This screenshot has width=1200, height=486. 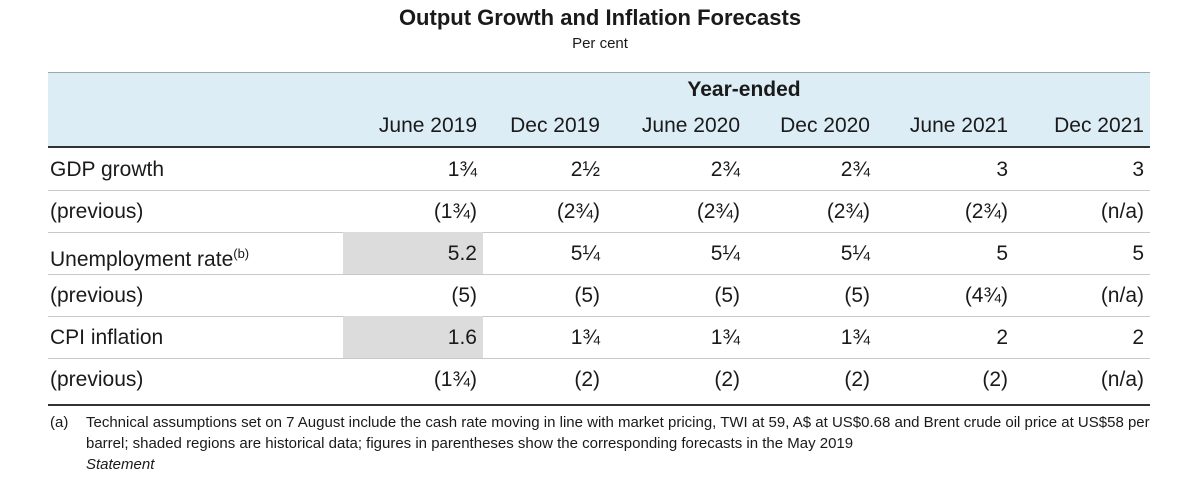 What do you see at coordinates (600, 17) in the screenshot?
I see `table-title: Output Growth and Inflation Forecasts` at bounding box center [600, 17].